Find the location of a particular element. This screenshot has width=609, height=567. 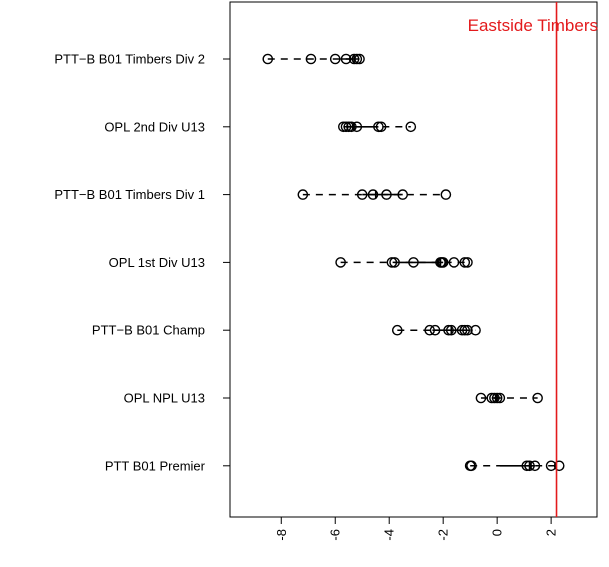

x-tick-label: 0 is located at coordinates (497, 532).